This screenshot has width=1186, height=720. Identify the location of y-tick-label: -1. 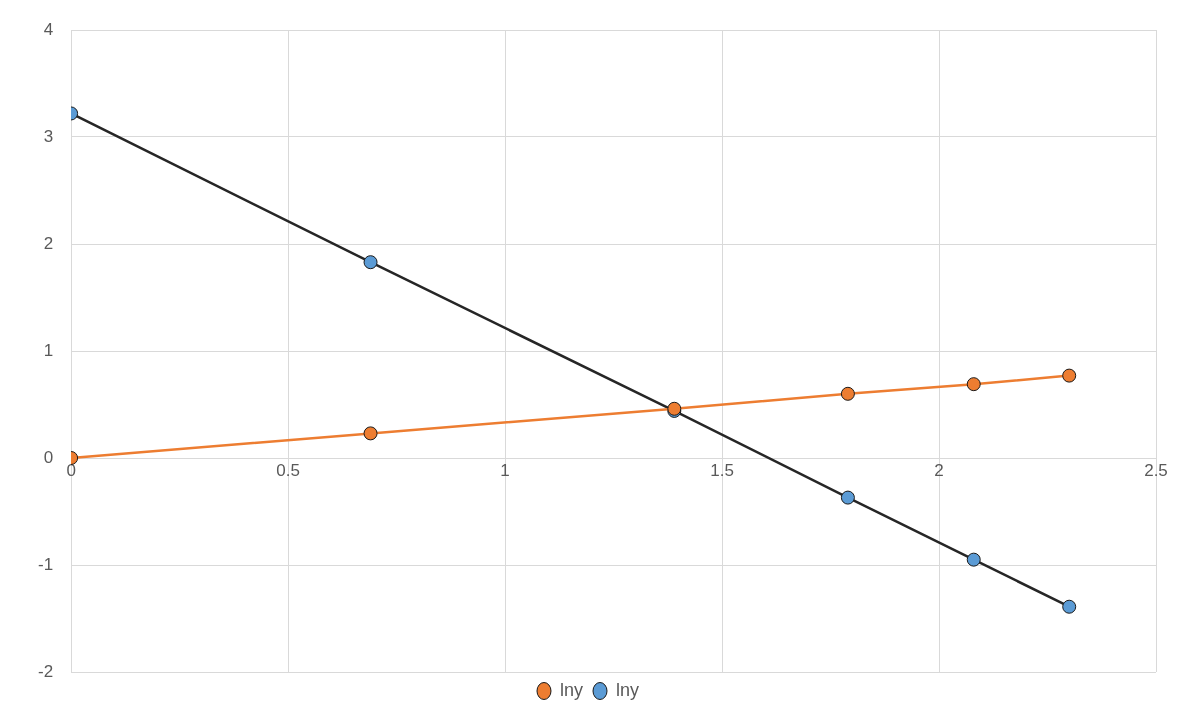
(45, 564).